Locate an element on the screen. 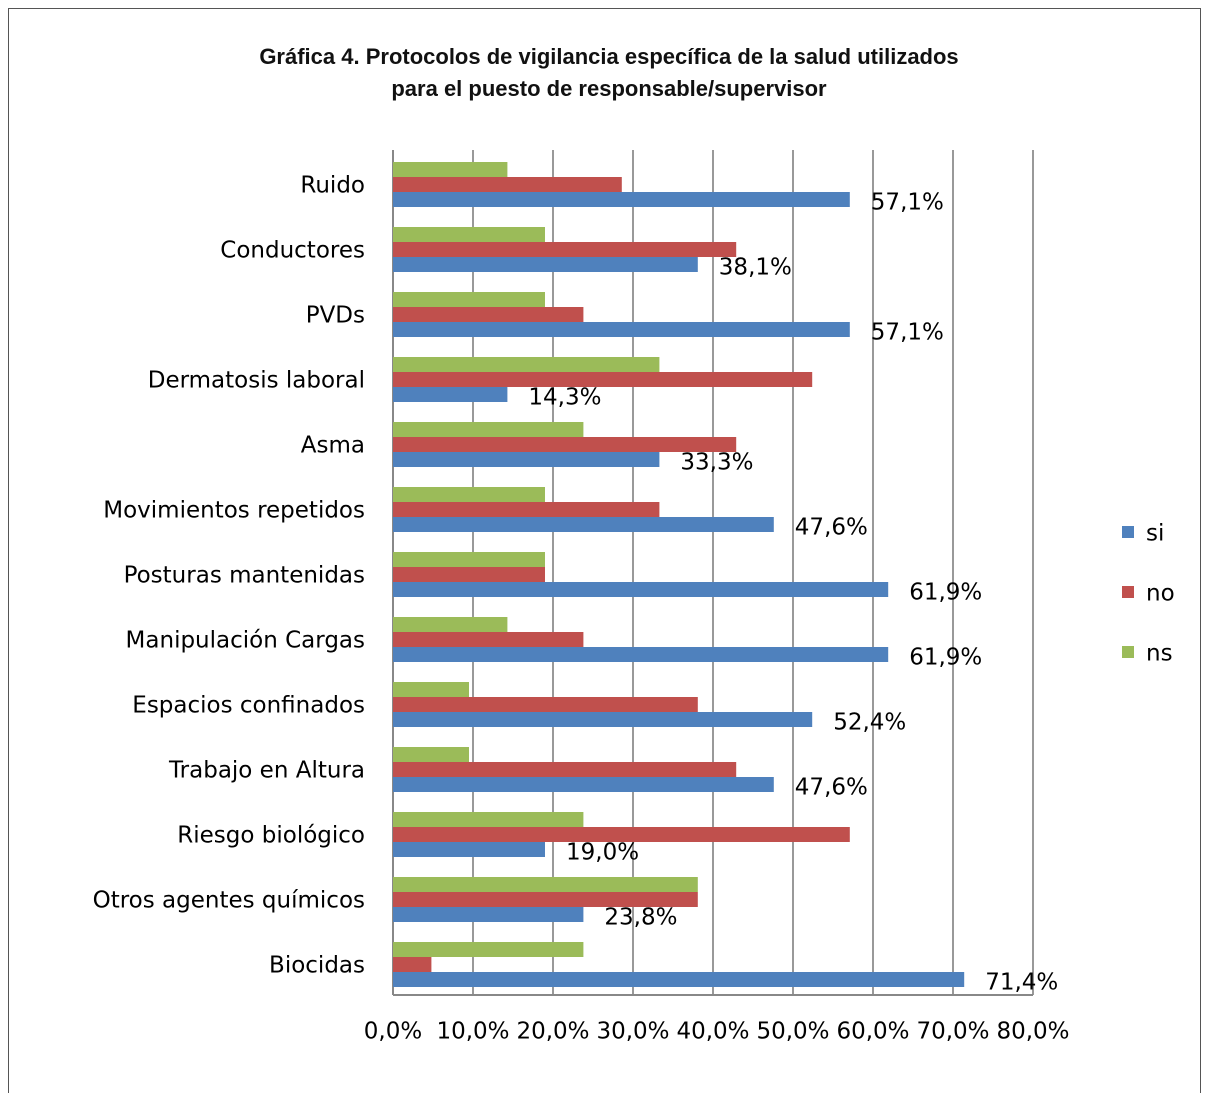 This screenshot has height=1093, width=1209. data-label: 19,0% is located at coordinates (602, 853).